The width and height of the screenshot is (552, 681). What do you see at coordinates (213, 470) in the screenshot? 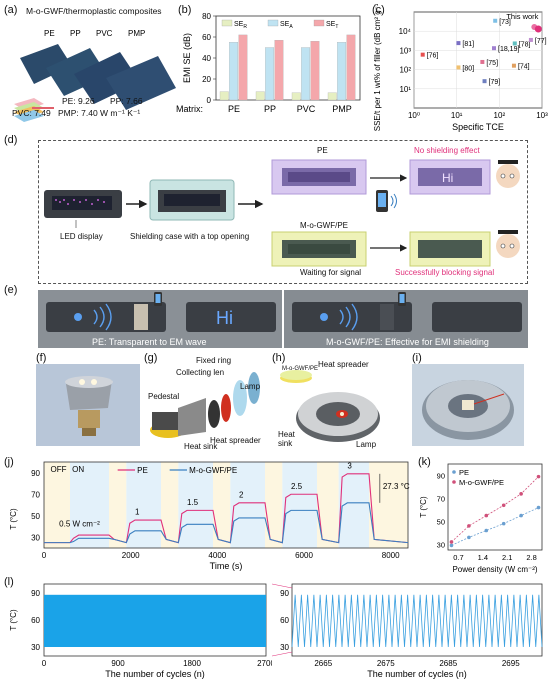
I see `legend-label-mogwf: M-o-GWF/PE` at bounding box center [213, 470].